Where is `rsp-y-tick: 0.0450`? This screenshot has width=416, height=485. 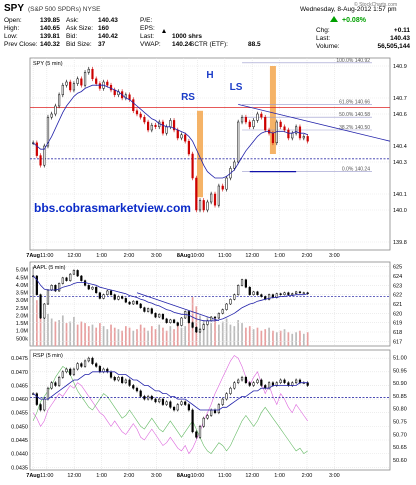
rsp-y-tick: 0.0450 is located at coordinates (19, 427).